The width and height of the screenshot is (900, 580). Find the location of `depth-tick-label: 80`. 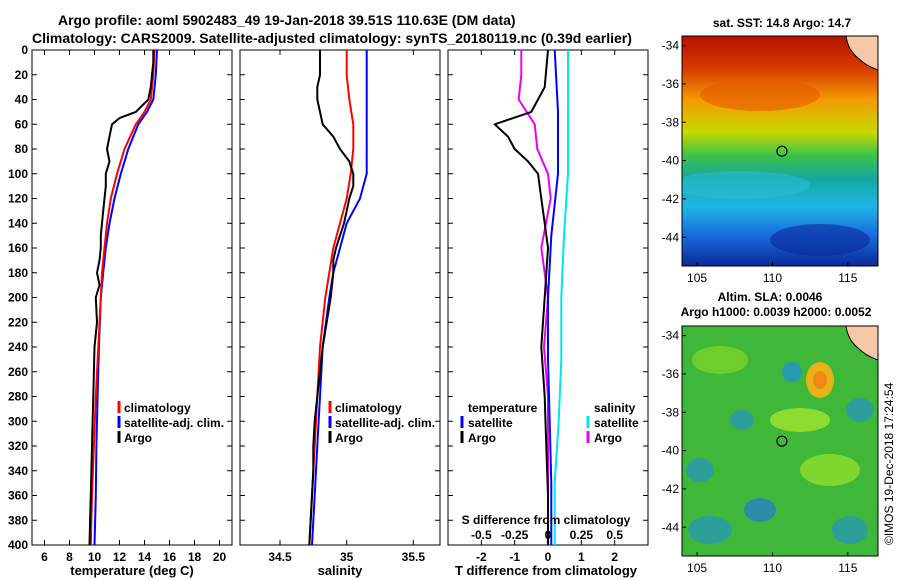

depth-tick-label: 80 is located at coordinates (22, 149).